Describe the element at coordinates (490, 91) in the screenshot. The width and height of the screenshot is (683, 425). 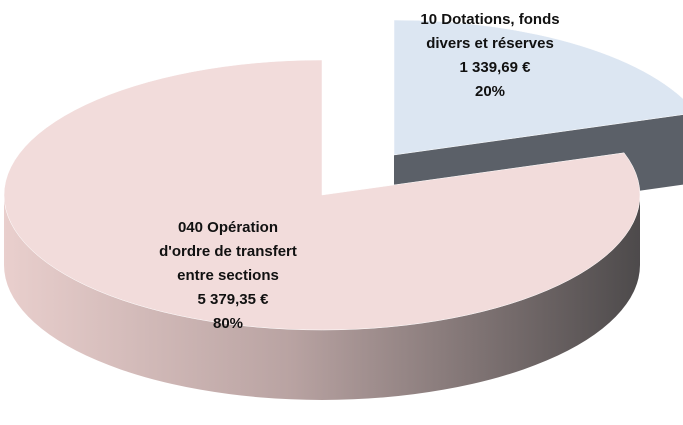
I see `slice-percent: 20%` at that location.